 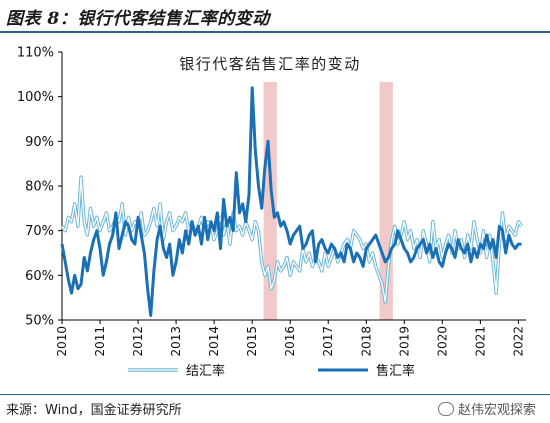 I want to click on y-tick-label: 60%, so click(x=39, y=276).